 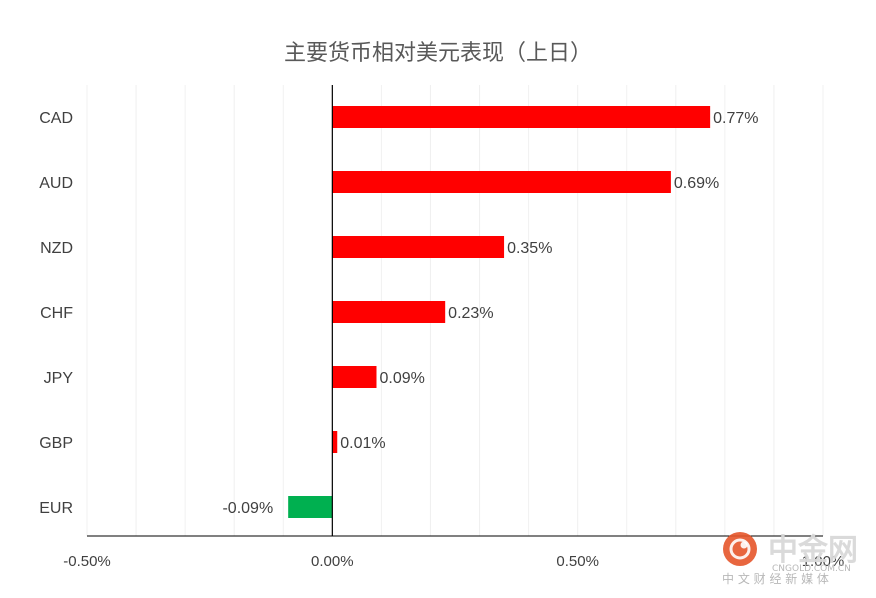 What do you see at coordinates (56, 248) in the screenshot?
I see `category-label: NZD` at bounding box center [56, 248].